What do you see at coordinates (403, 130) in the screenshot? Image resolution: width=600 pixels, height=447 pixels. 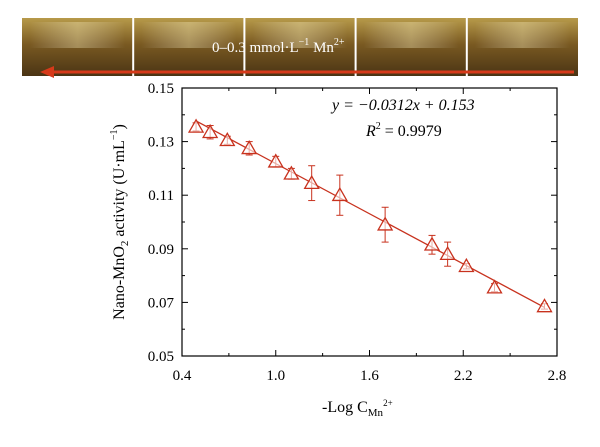 I see `r-squared-annotation: R2 = 0.9979` at bounding box center [403, 130].